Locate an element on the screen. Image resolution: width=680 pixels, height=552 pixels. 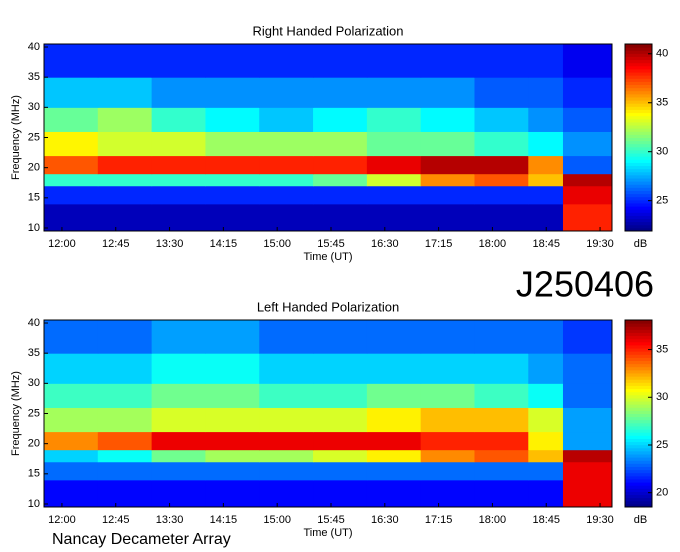
y-tick-label: 10 is located at coordinates (34, 228).